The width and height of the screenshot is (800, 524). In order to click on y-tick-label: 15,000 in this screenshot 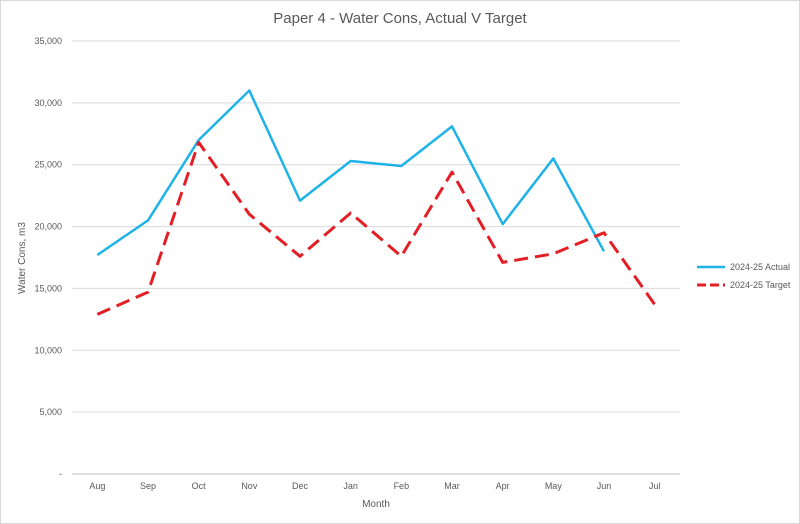, I will do `click(48, 288)`.